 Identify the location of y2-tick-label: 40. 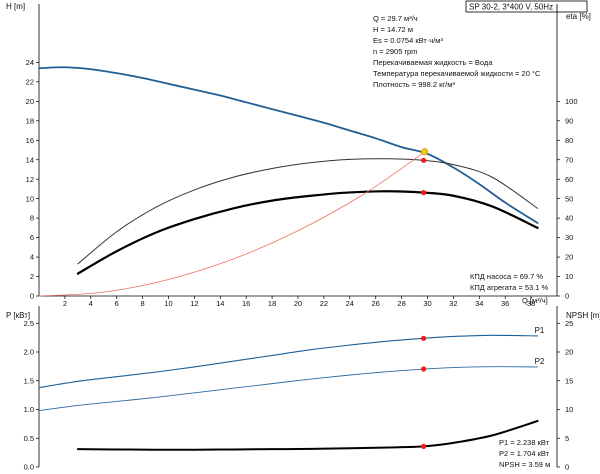
(569, 218).